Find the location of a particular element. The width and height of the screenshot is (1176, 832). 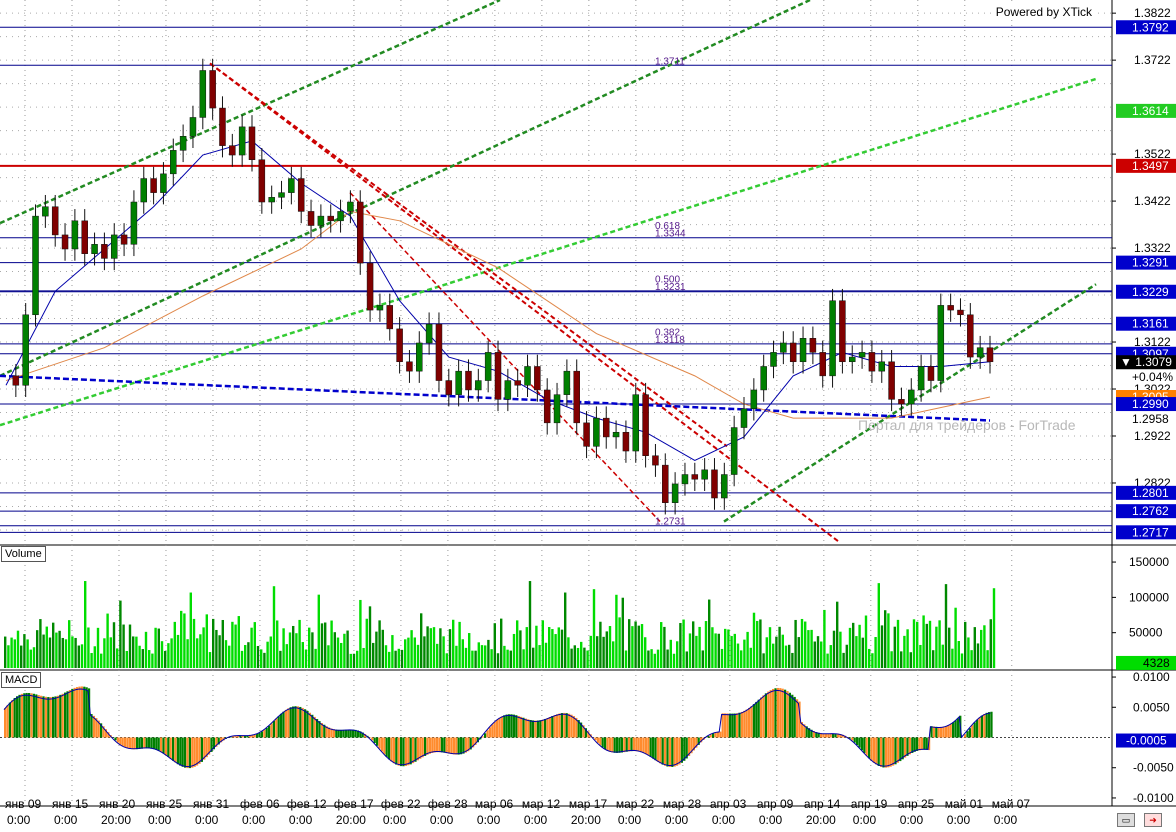

scroll-toggle-button: ▭ is located at coordinates (1126, 820).